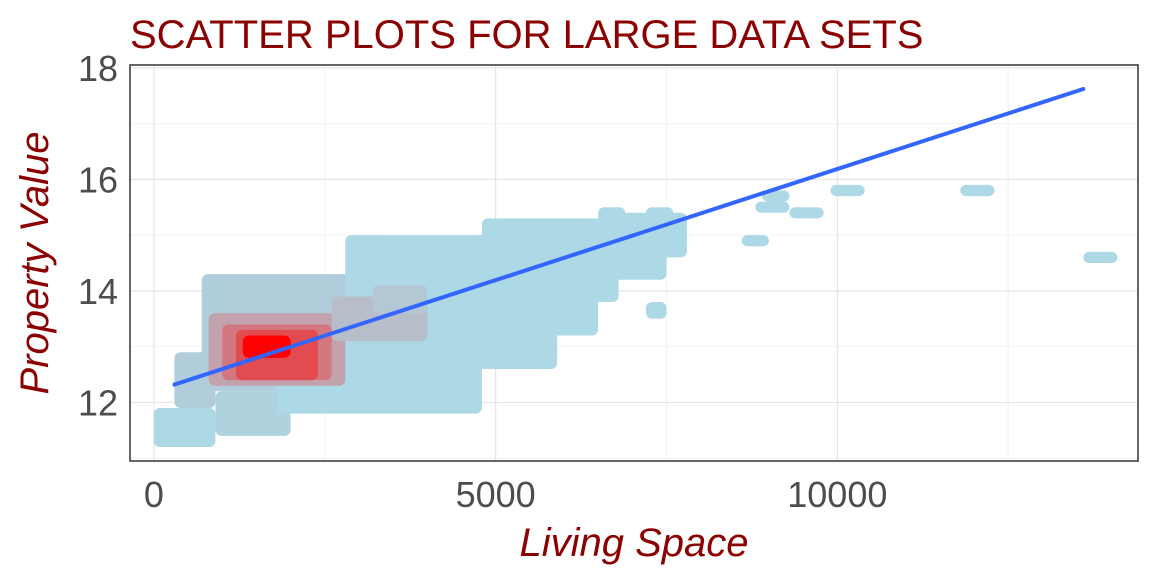  I want to click on x-tick-label: 0, so click(154, 494).